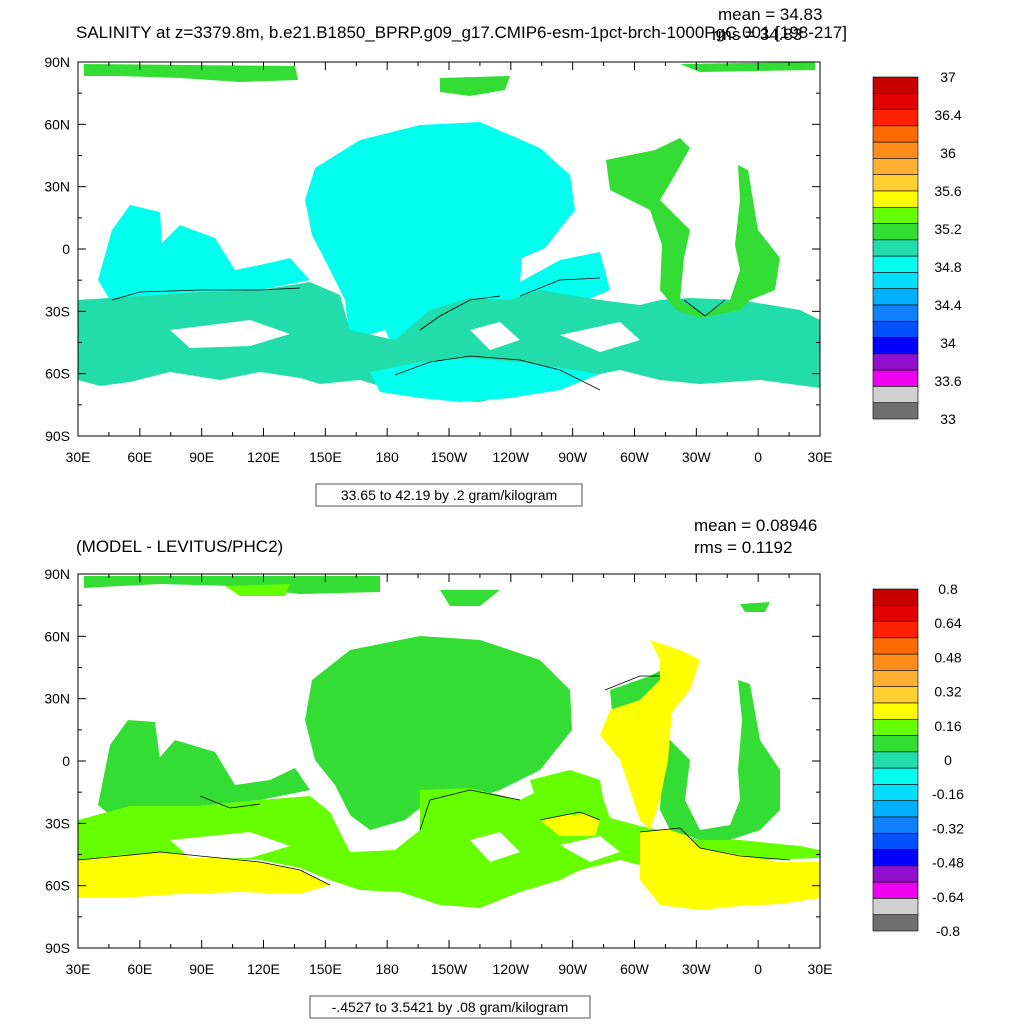 The width and height of the screenshot is (1024, 1024). What do you see at coordinates (743, 547) in the screenshot?
I see `rms-label: rms = 0.1192` at bounding box center [743, 547].